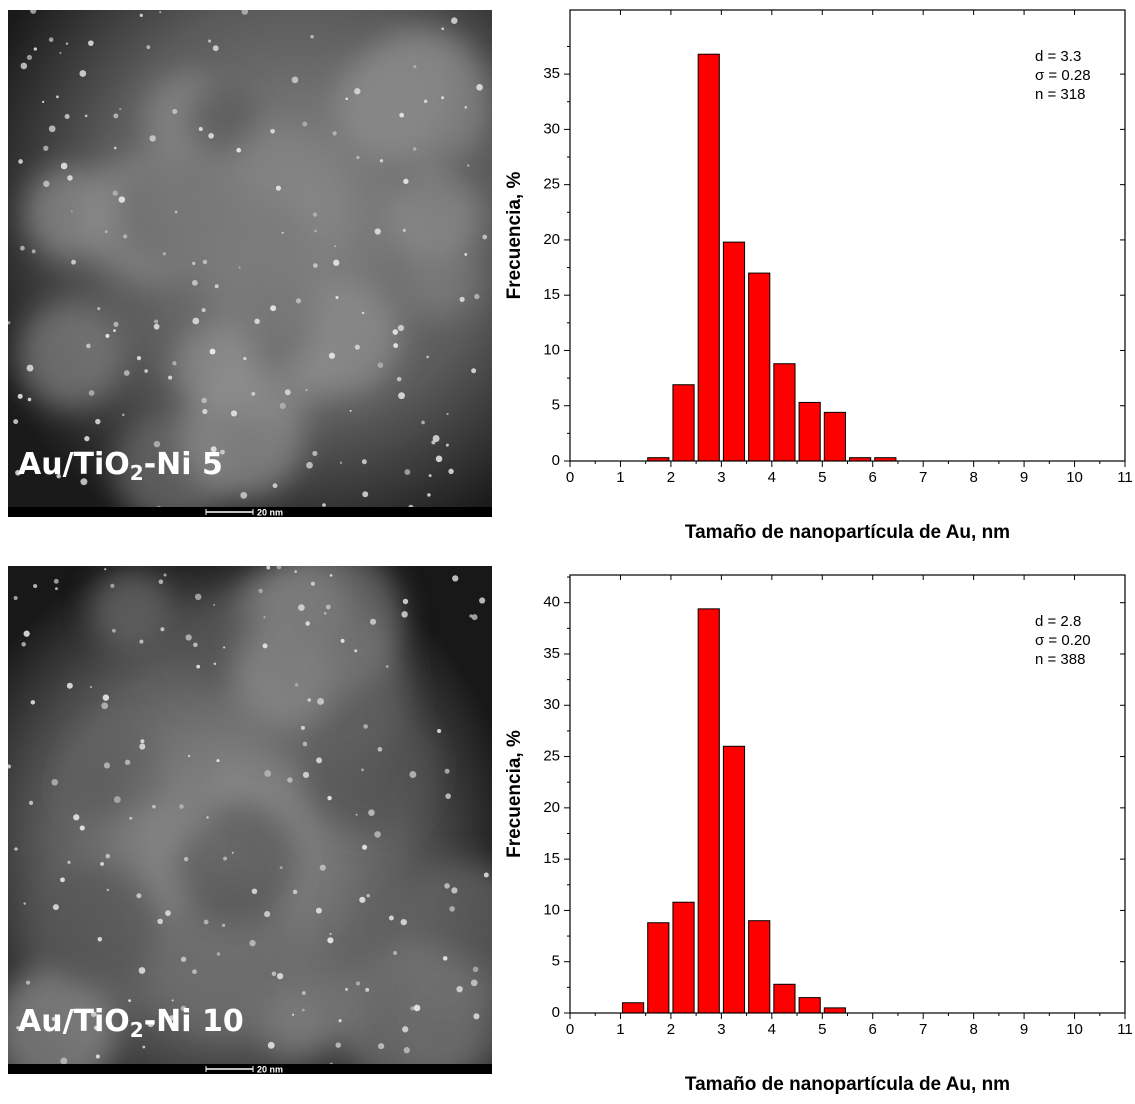 Image resolution: width=1135 pixels, height=1104 pixels. I want to click on label-part: -Ni 5, so click(183, 464).